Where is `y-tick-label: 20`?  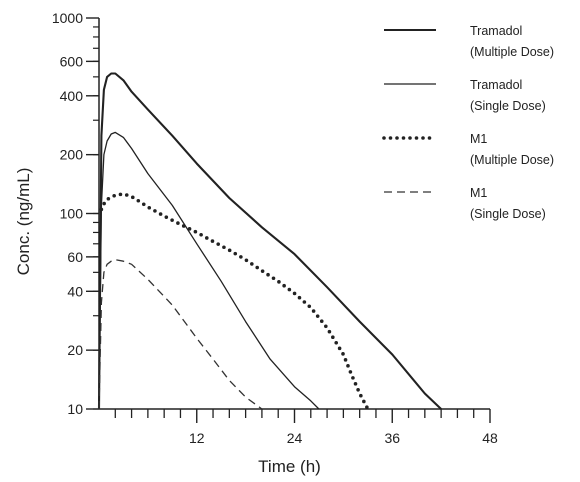
y-tick-label: 20 is located at coordinates (75, 350).